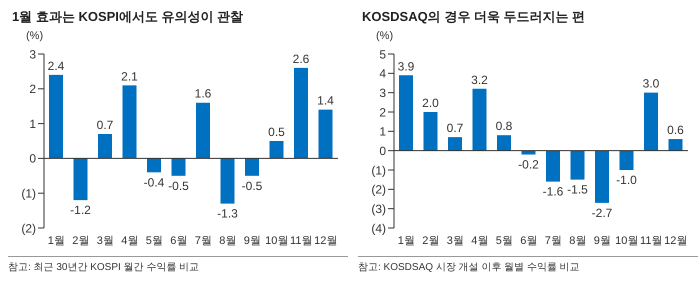  I want to click on data-label: 0.5, so click(277, 132).